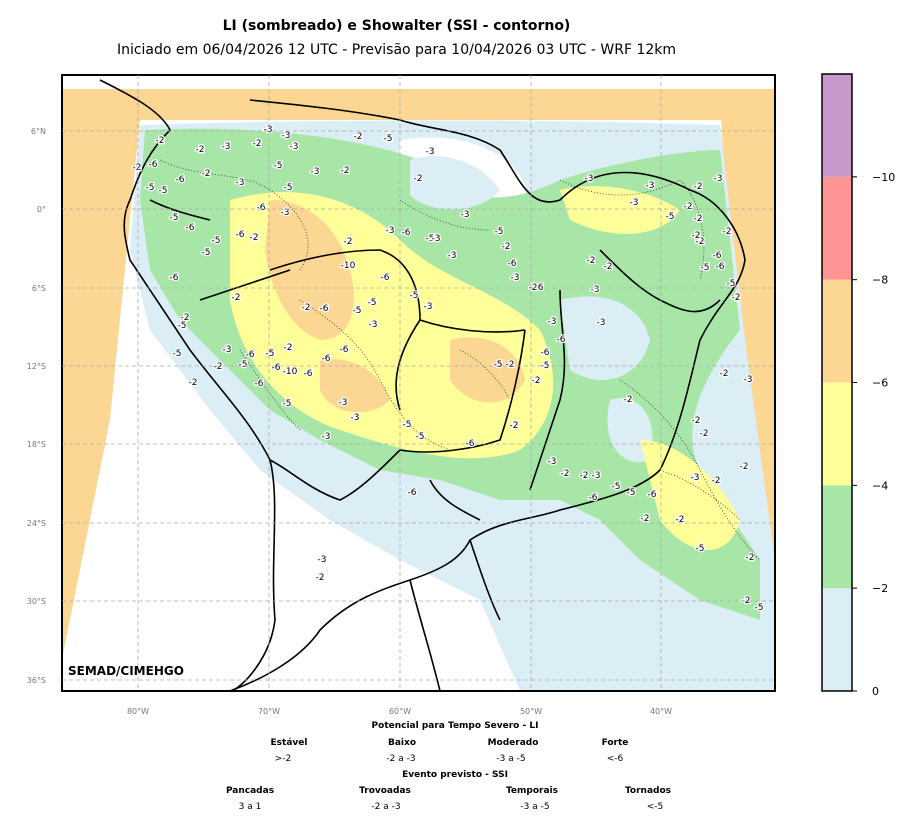 Image resolution: width=921 pixels, height=833 pixels. I want to click on ssi-legend-title: Evento previsto - SSI, so click(455, 775).